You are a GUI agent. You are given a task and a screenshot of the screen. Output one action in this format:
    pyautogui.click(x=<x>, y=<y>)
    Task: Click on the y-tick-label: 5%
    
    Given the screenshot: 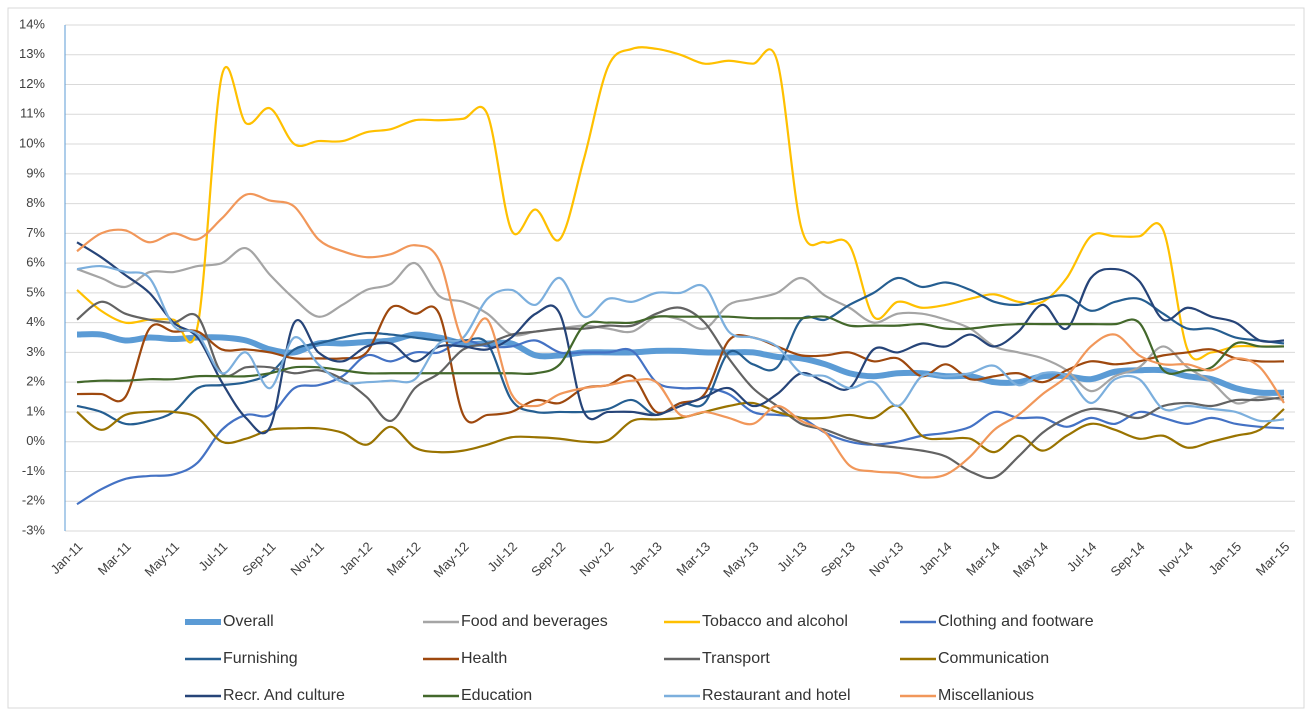 What is the action you would take?
    pyautogui.click(x=35, y=291)
    